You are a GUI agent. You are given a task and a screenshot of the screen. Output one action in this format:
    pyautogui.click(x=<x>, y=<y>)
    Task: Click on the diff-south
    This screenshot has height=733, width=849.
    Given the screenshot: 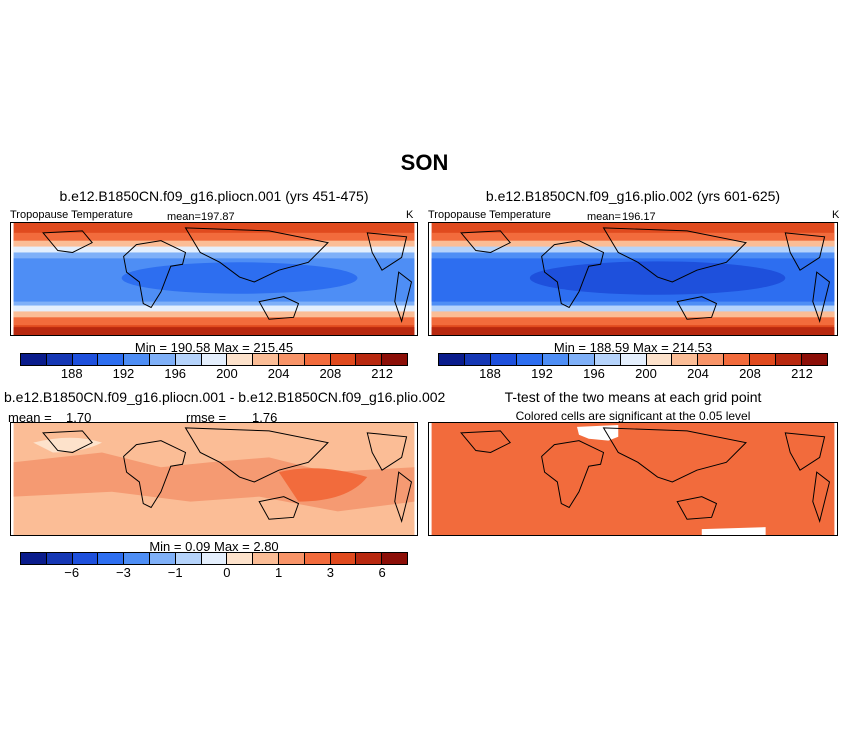 What is the action you would take?
    pyautogui.click(x=214, y=528)
    